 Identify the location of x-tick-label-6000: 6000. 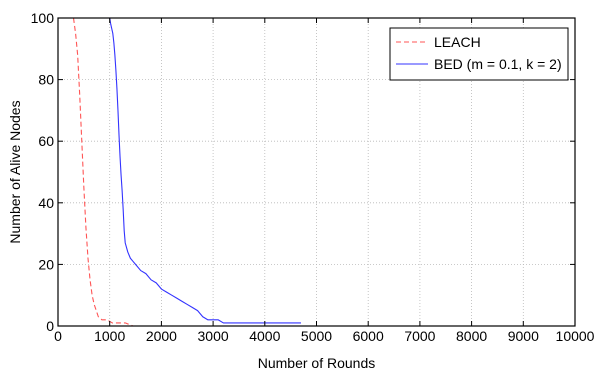
(368, 336).